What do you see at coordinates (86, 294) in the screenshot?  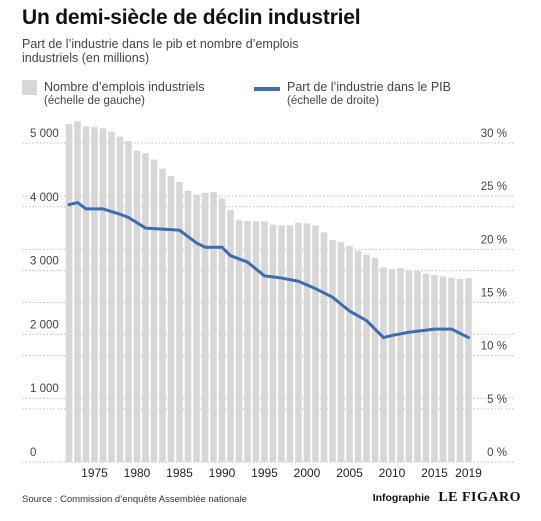 I see `bar-1974` at bounding box center [86, 294].